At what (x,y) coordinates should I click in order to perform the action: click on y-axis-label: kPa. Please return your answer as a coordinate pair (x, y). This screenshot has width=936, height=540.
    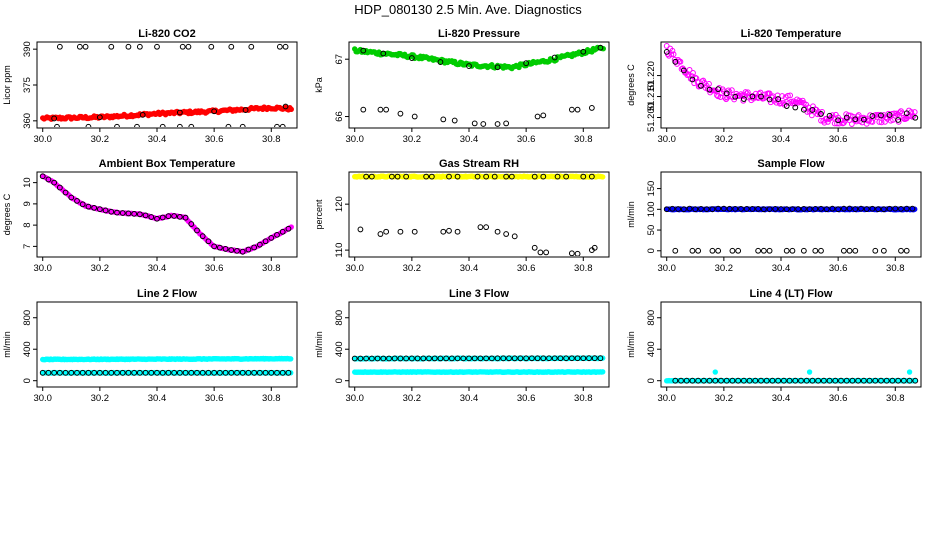
    Looking at the image, I should click on (319, 85).